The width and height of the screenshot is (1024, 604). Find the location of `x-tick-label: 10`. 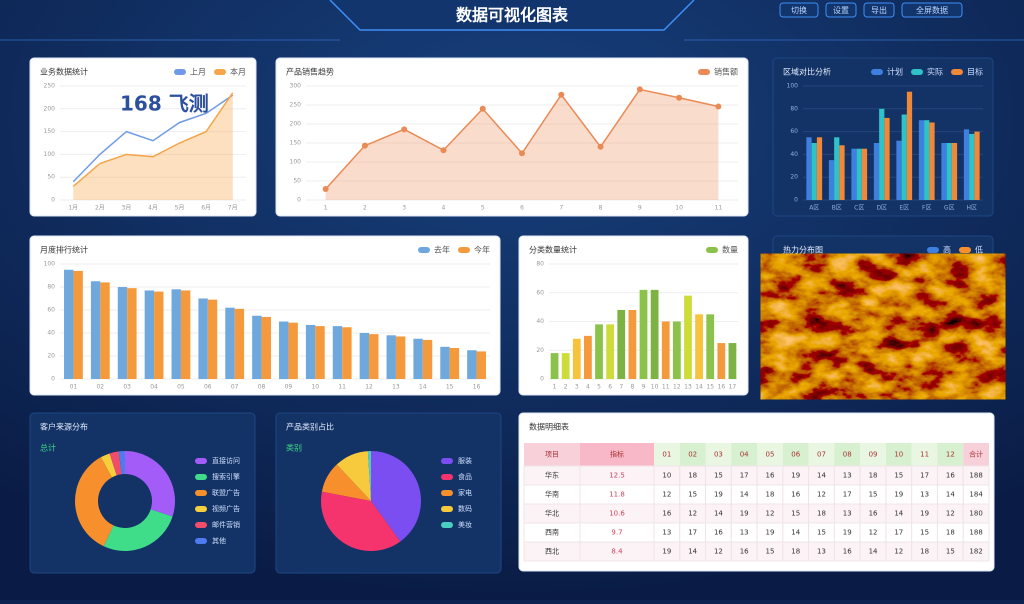

x-tick-label: 10 is located at coordinates (315, 387).